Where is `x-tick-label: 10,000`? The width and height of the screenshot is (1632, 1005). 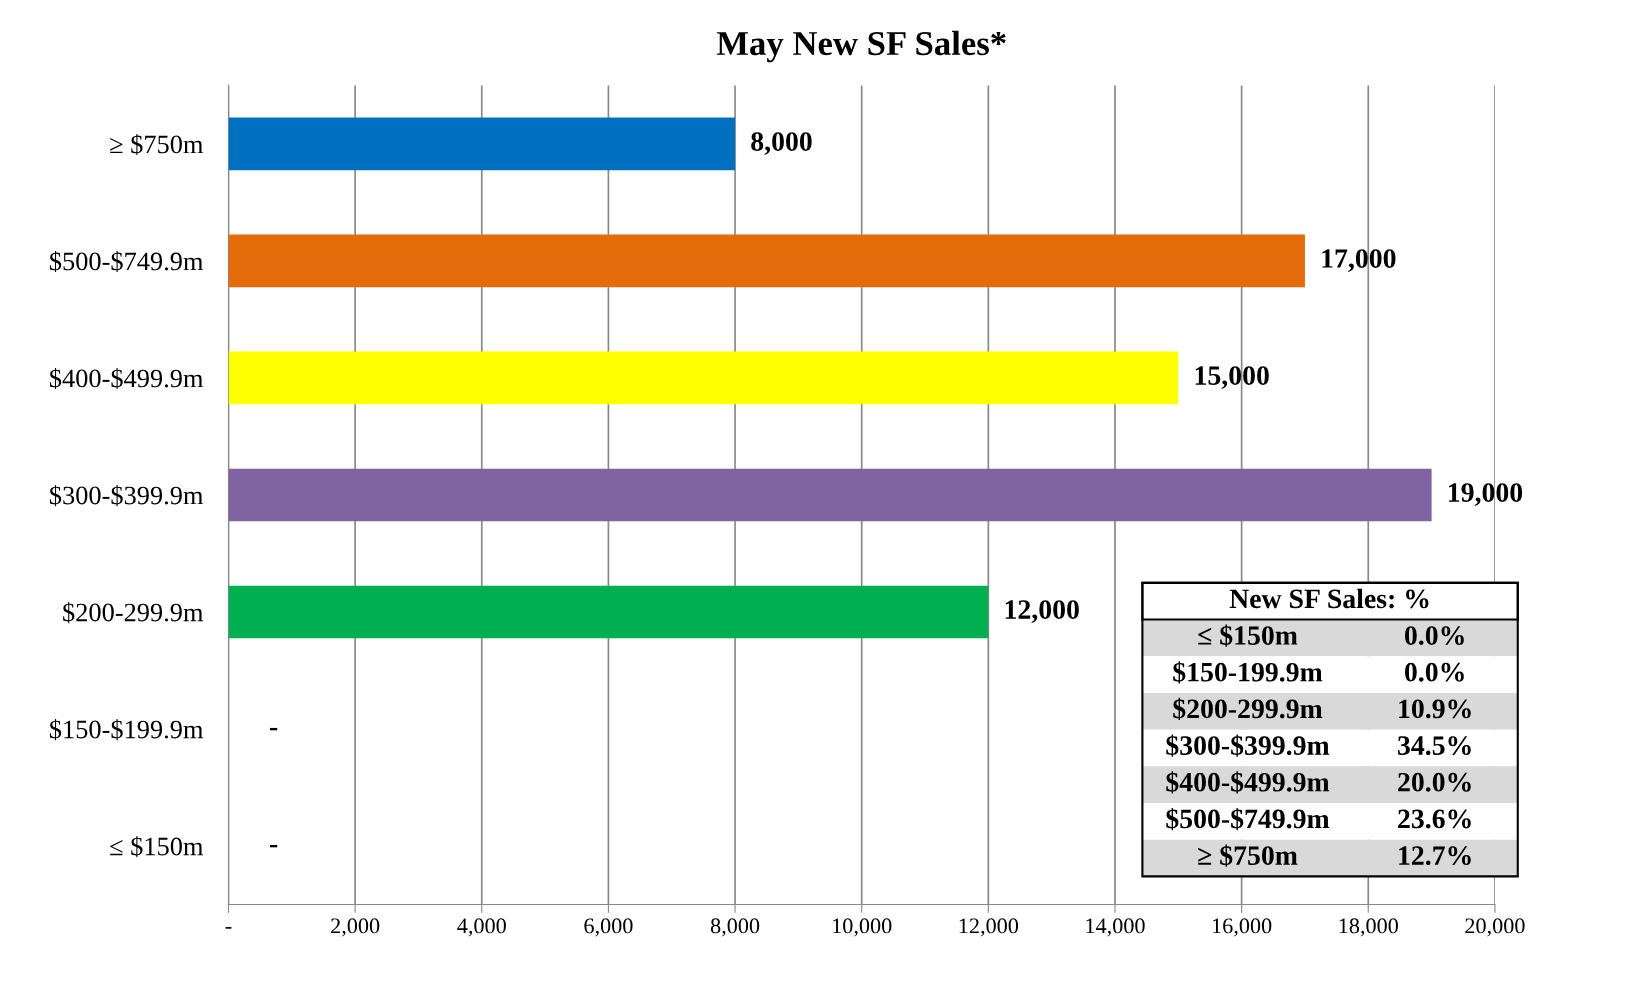
x-tick-label: 10,000 is located at coordinates (862, 927).